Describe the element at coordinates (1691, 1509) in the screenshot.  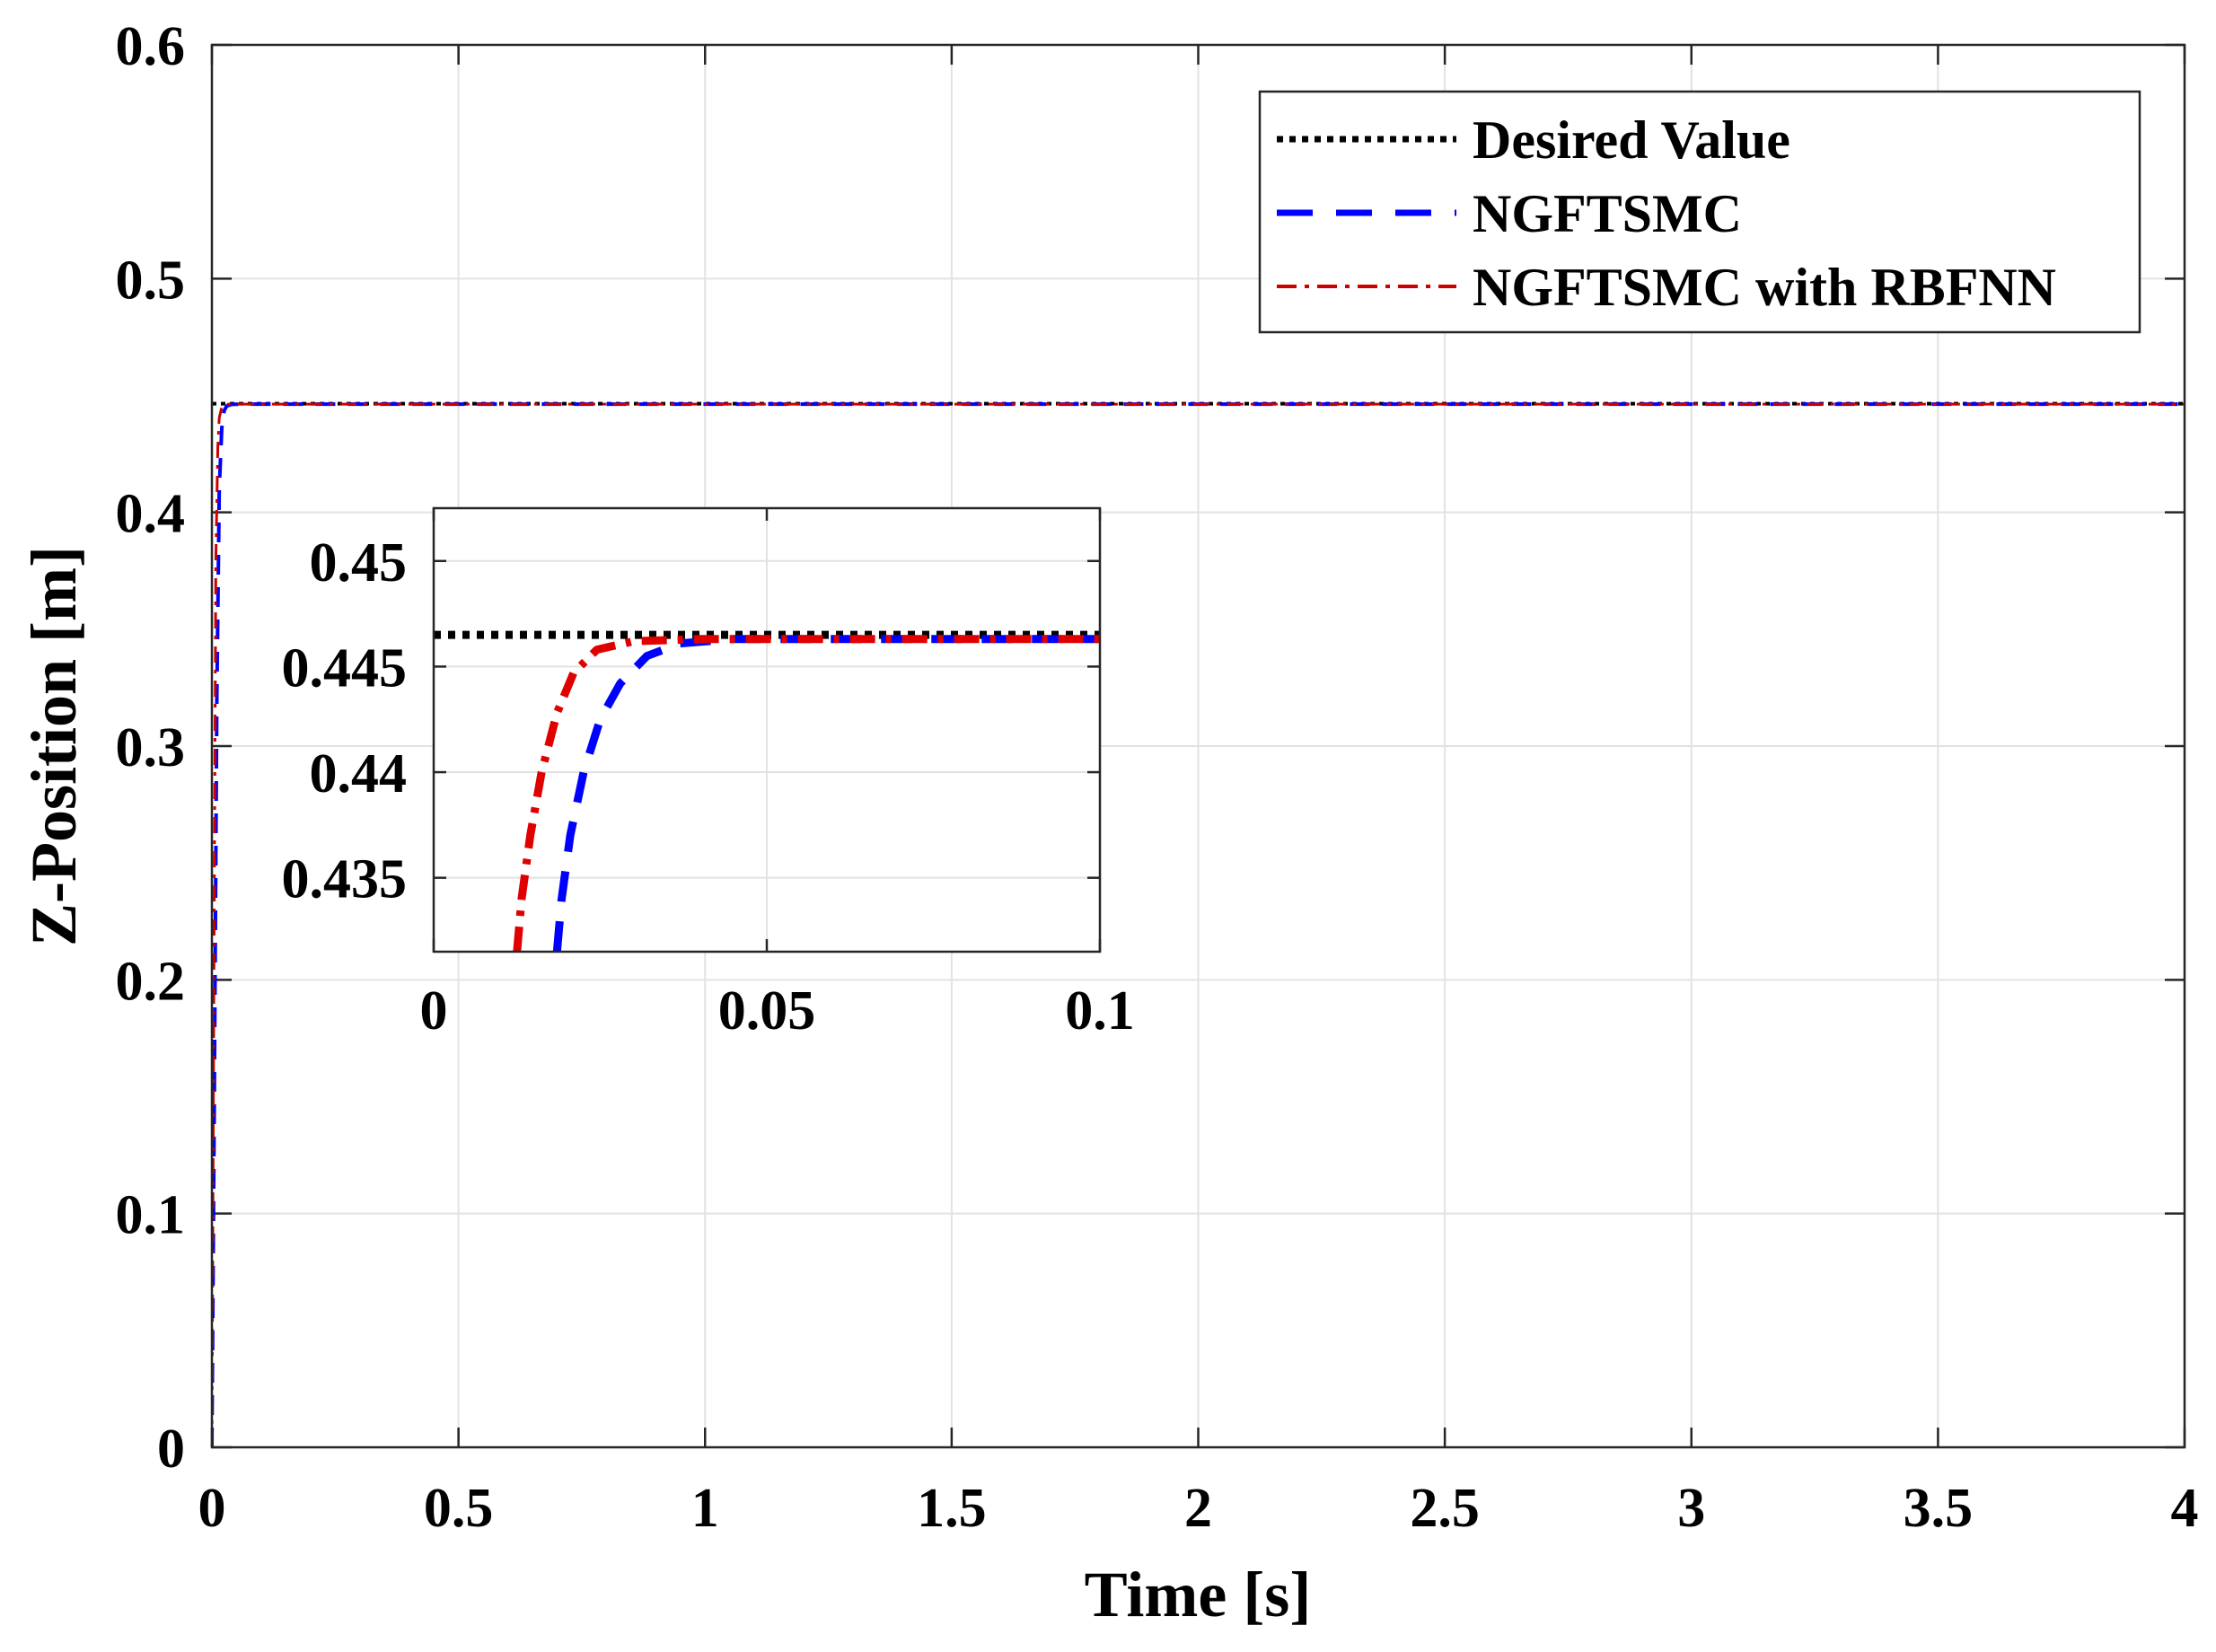
I see `main-x-tick-label: 3` at that location.